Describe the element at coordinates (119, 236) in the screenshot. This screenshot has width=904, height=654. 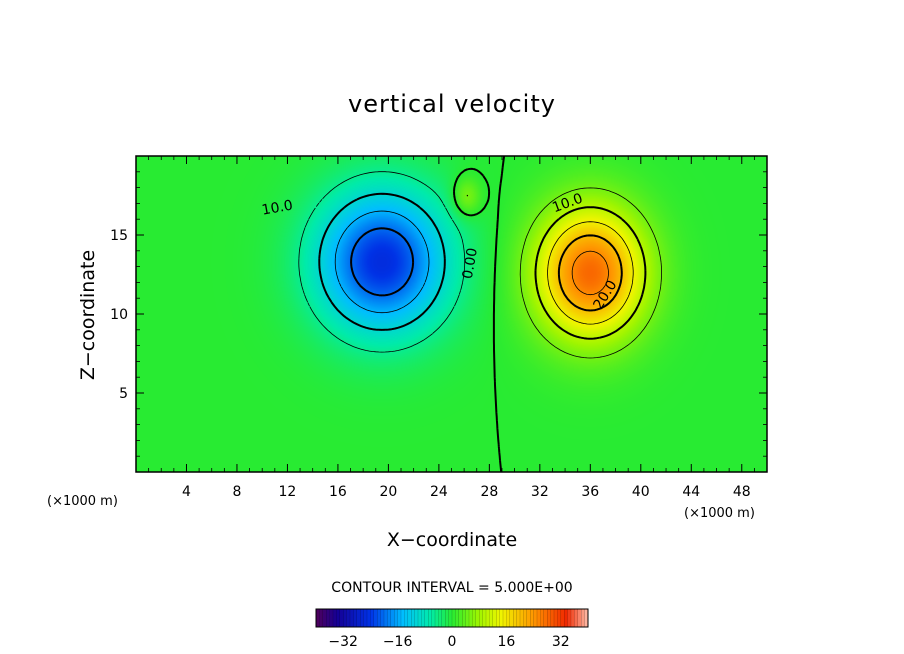
I see `y-tick-label: 15` at that location.